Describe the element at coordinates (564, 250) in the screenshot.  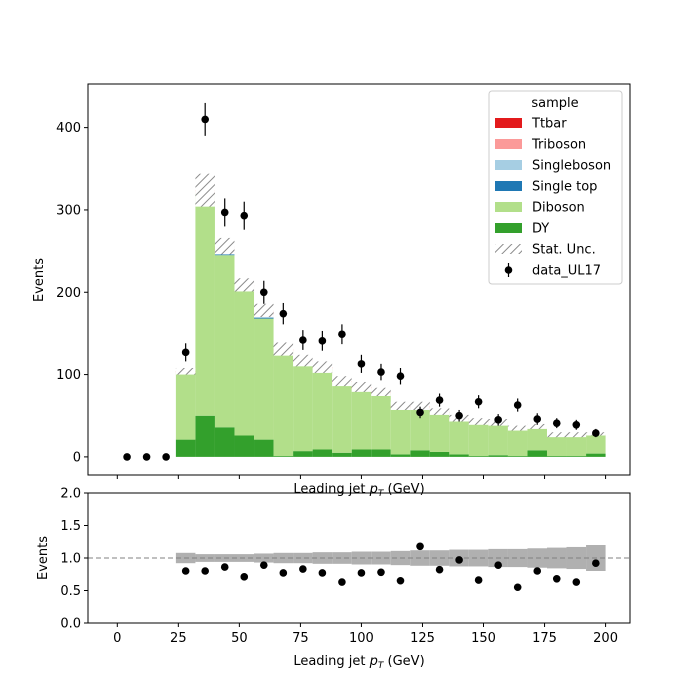
I see `legend-label: Stat. Unc.` at that location.